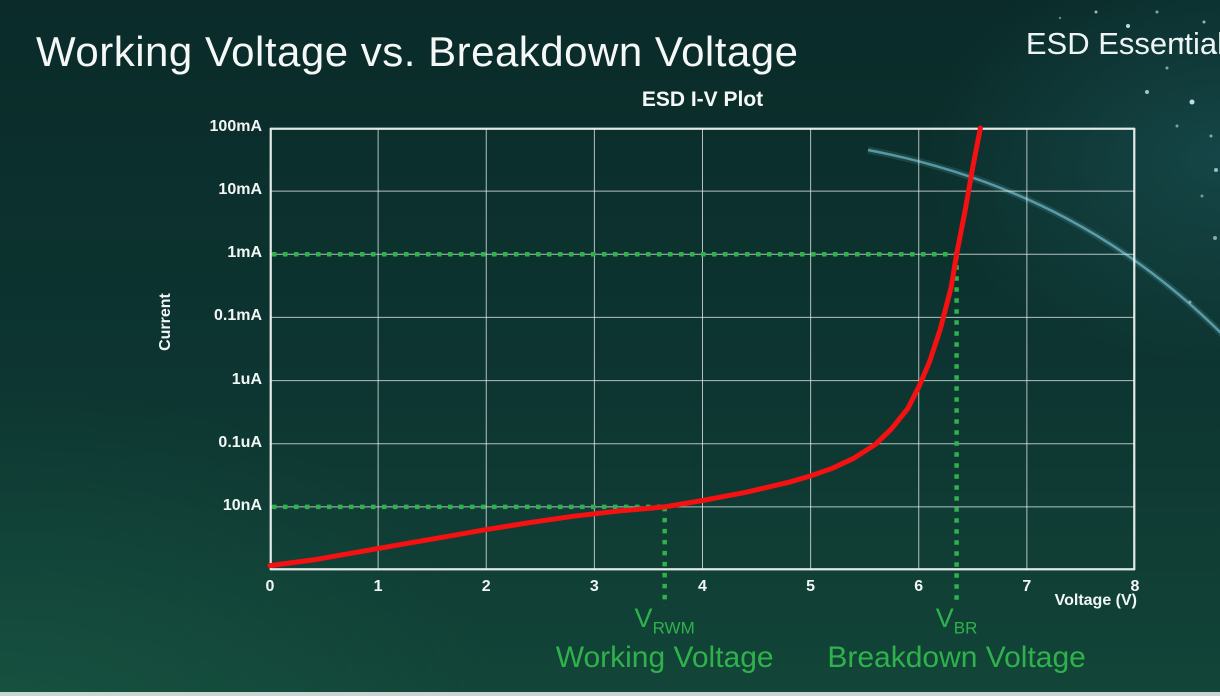  Describe the element at coordinates (1027, 586) in the screenshot. I see `x-tick-label: 7` at that location.